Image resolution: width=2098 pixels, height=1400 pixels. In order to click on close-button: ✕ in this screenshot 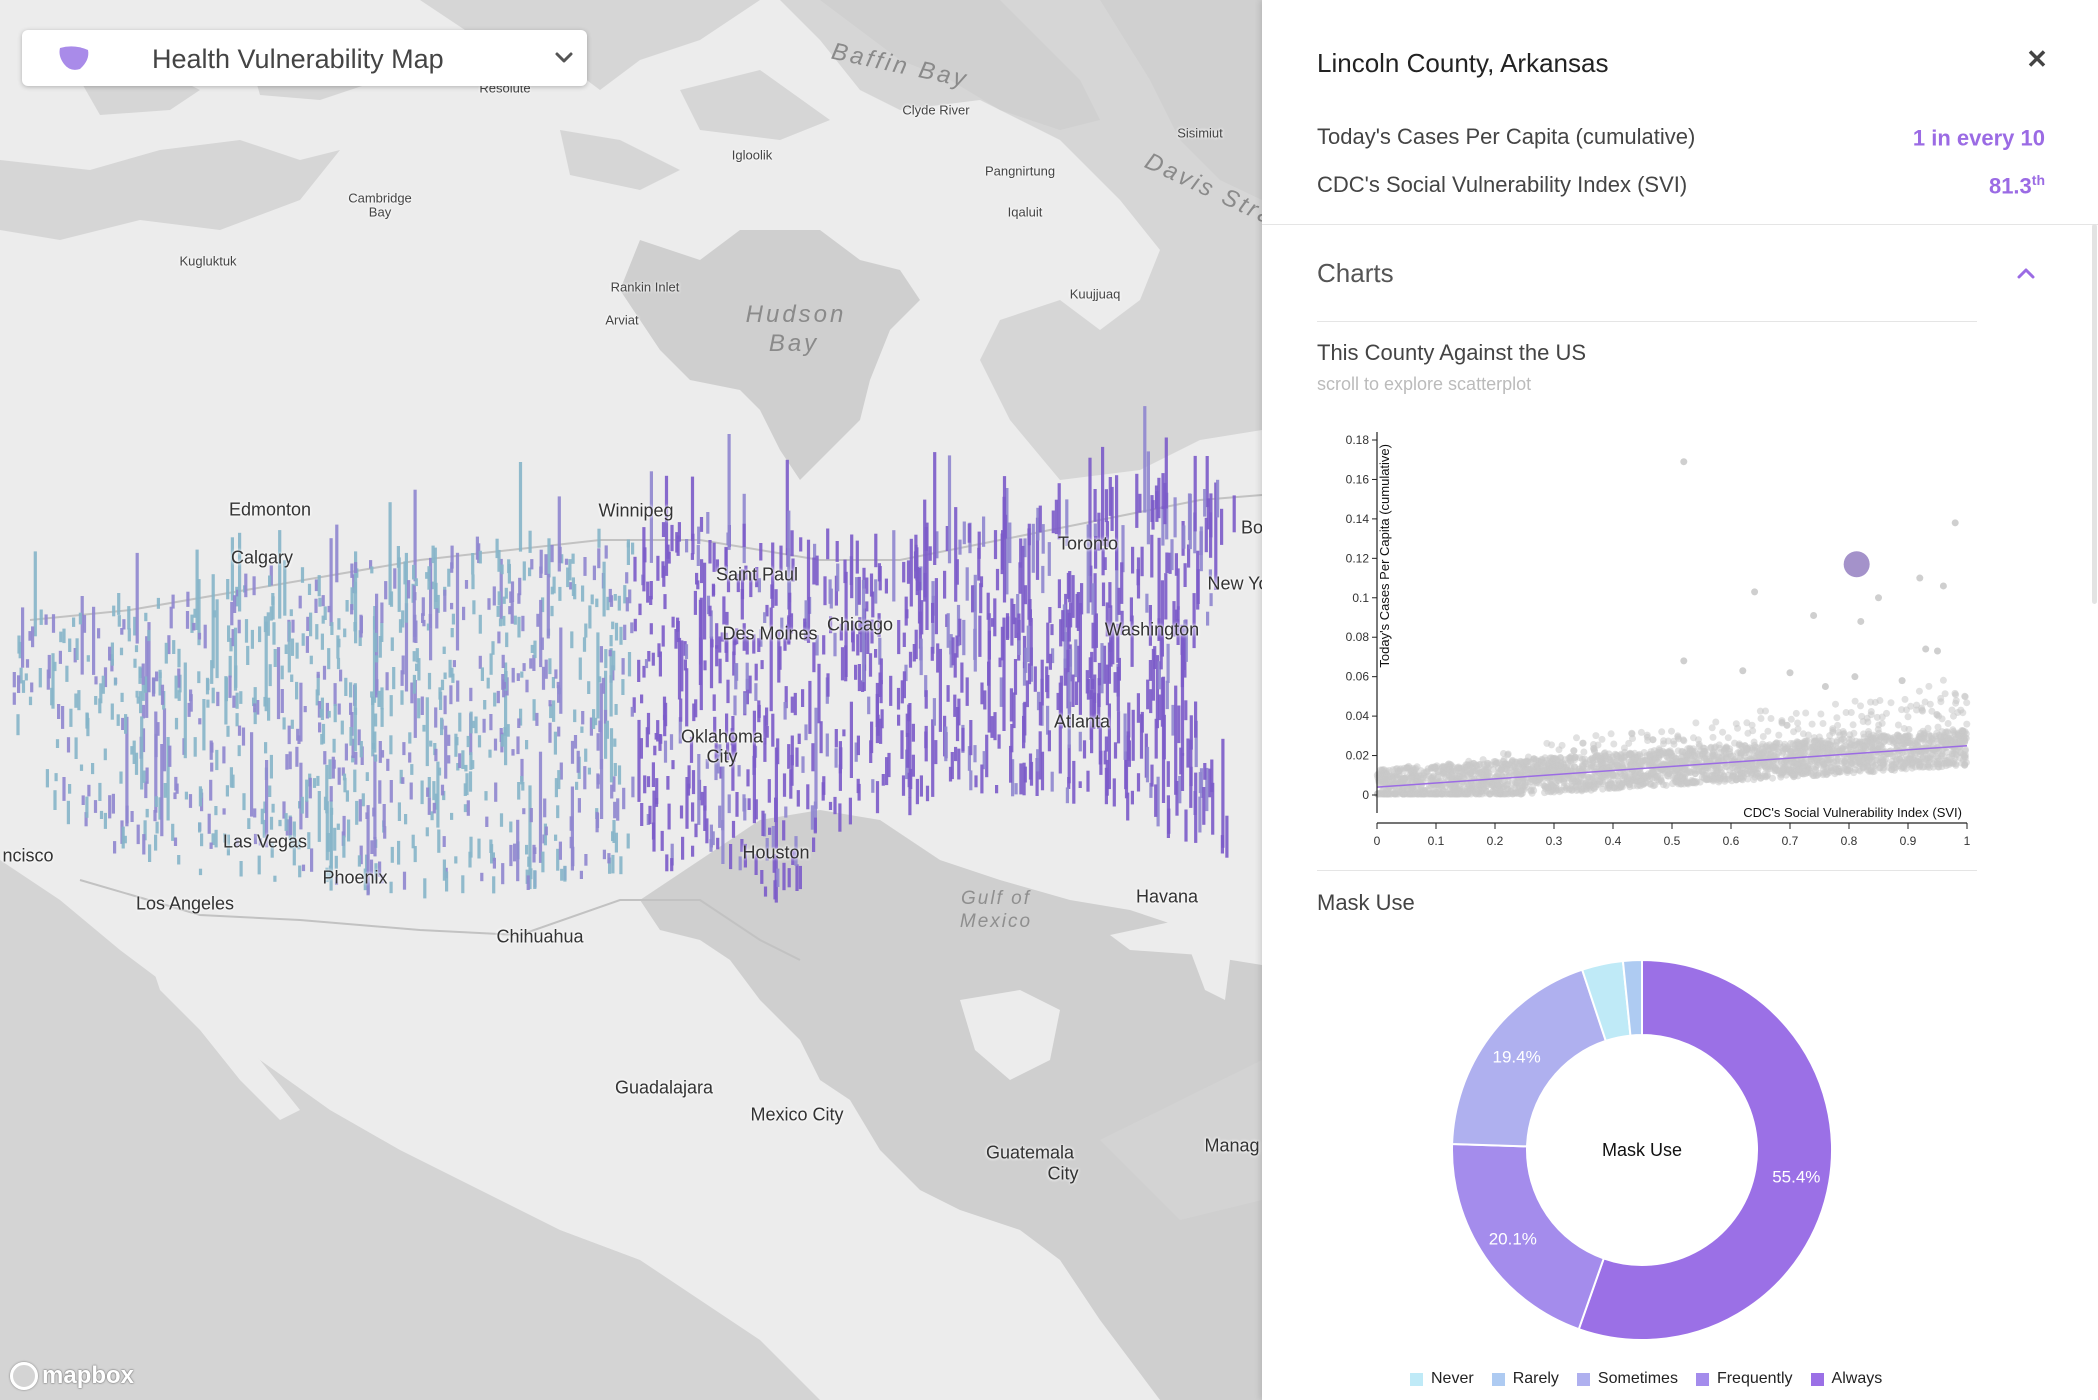, I will do `click(2037, 59)`.